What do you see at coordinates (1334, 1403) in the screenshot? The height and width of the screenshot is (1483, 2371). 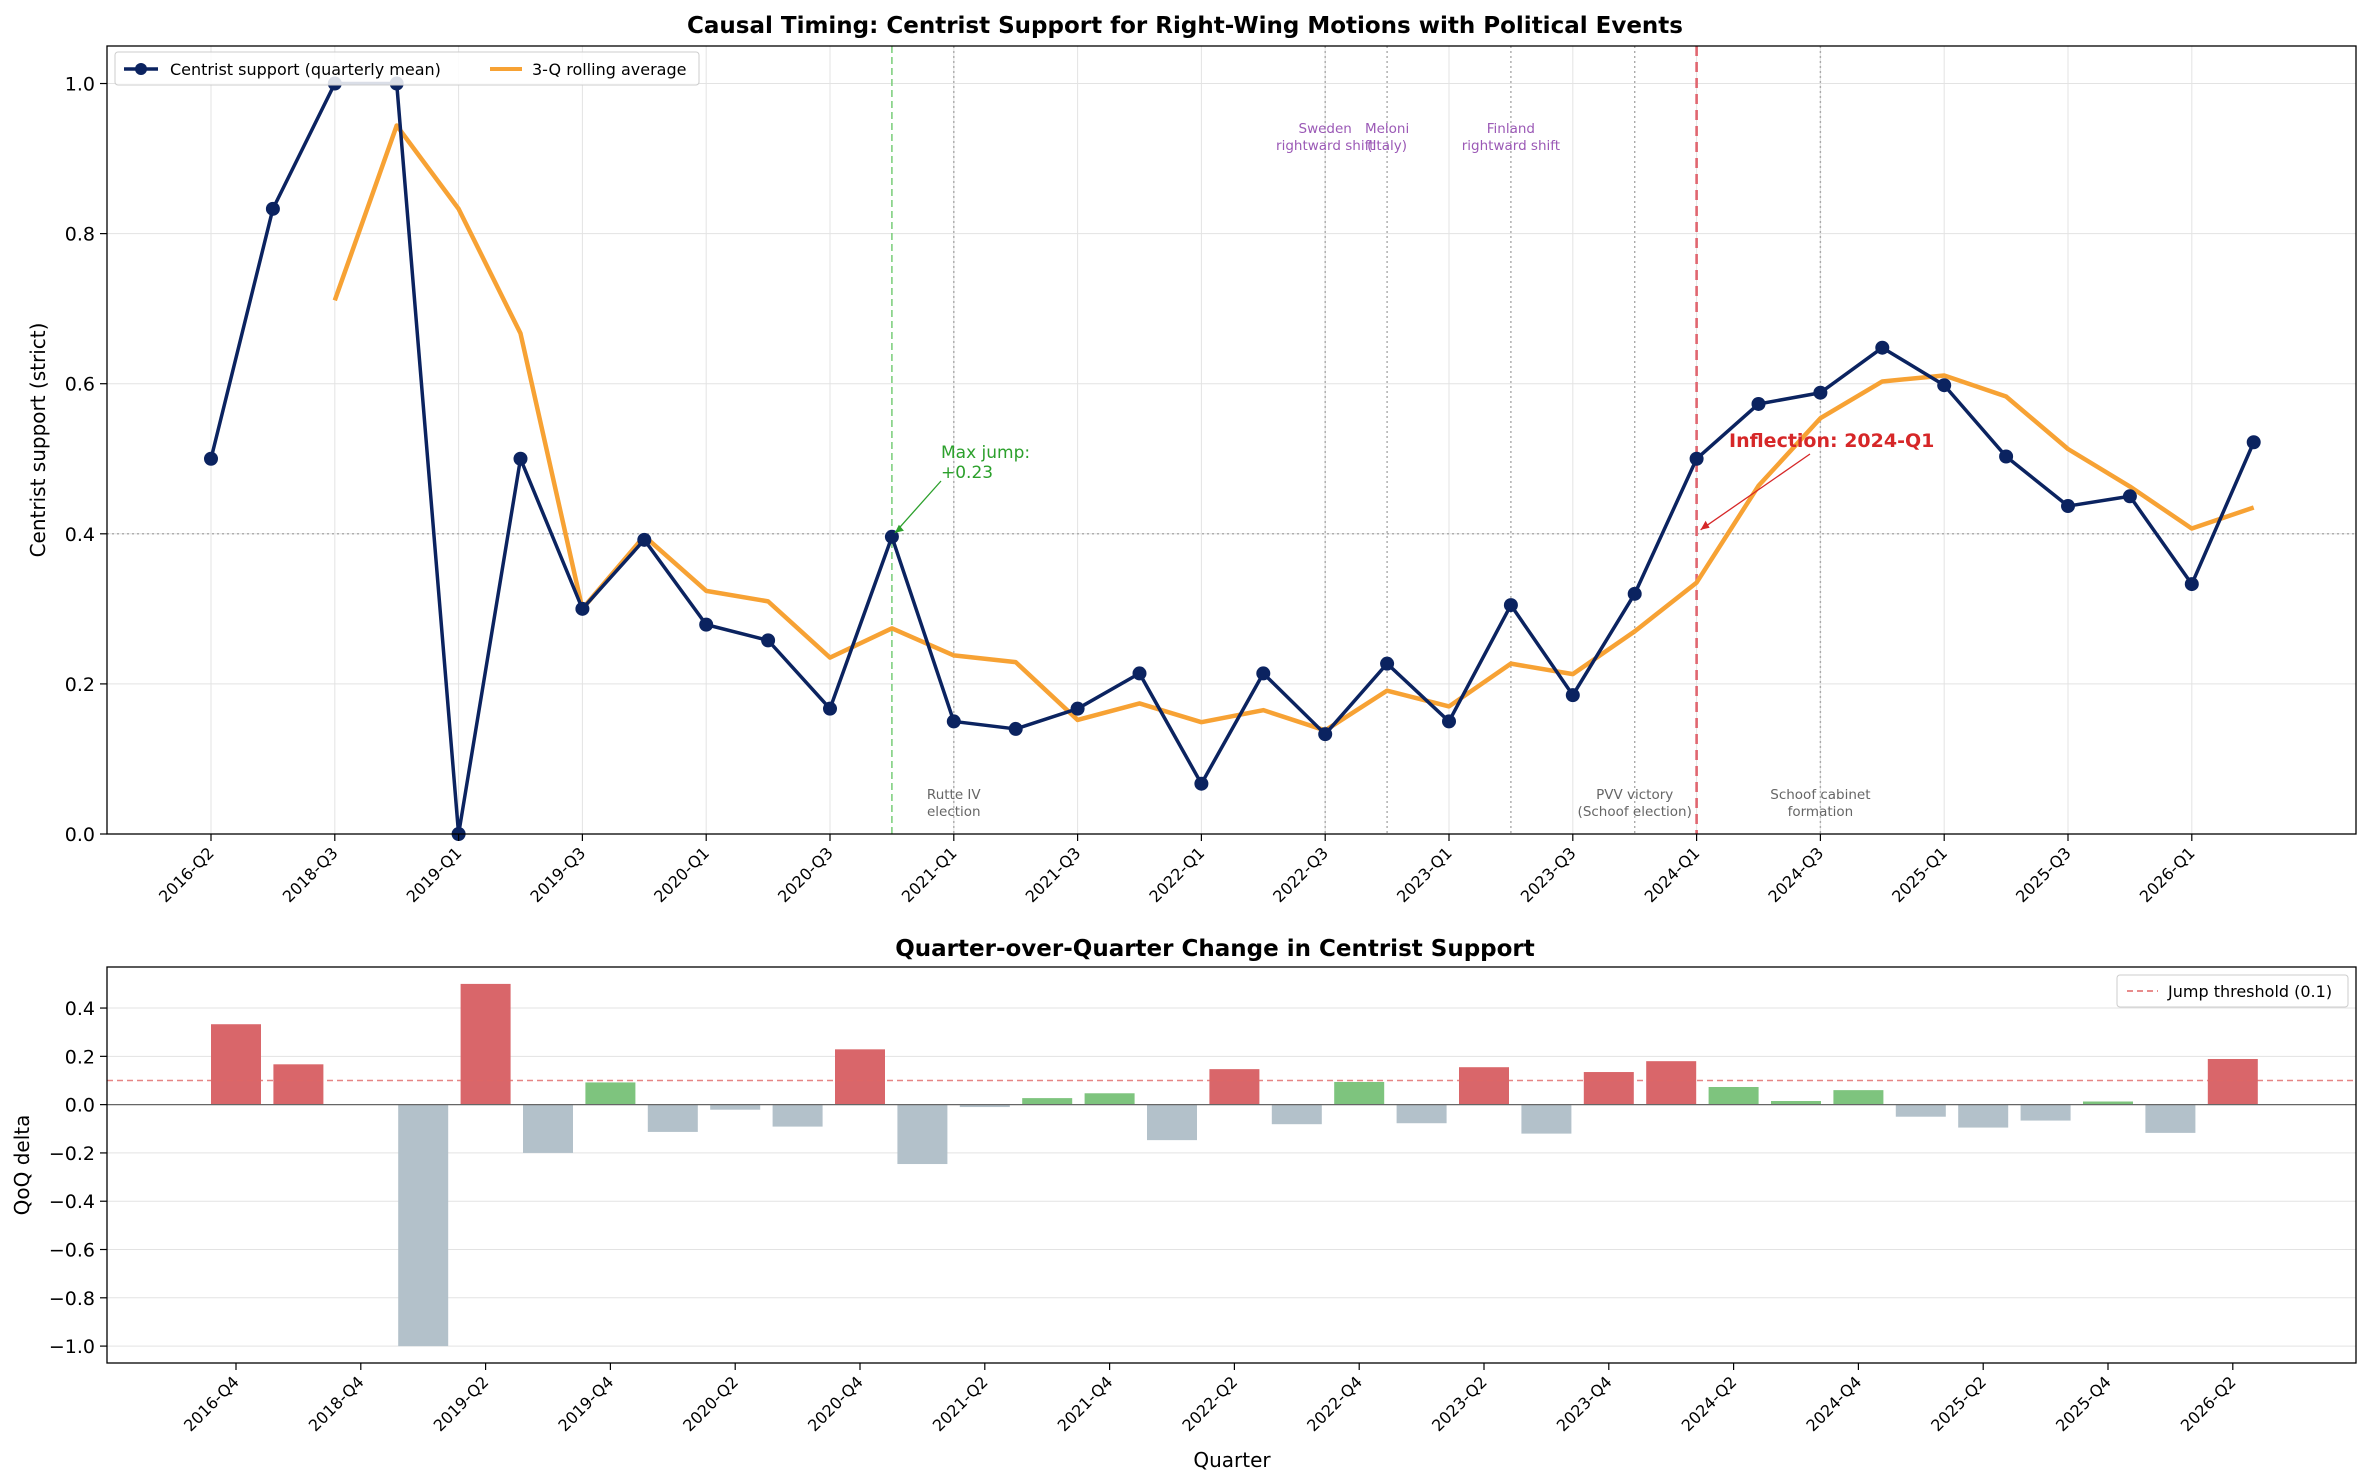 I see `x-tick-label: 2022-Q4` at bounding box center [1334, 1403].